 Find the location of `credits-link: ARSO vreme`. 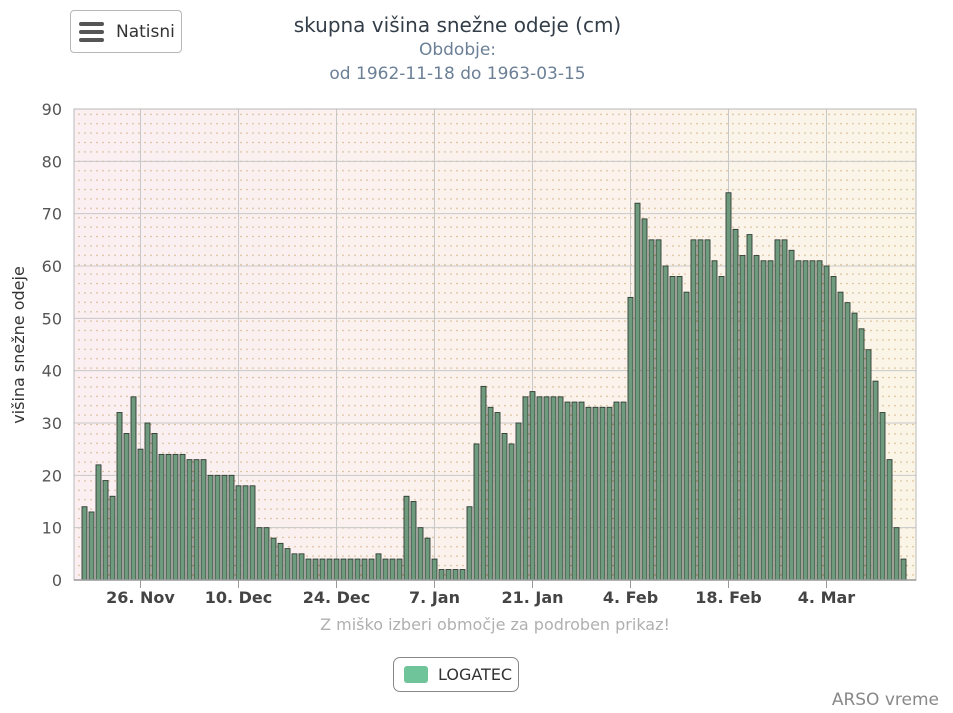

credits-link: ARSO vreme is located at coordinates (885, 700).